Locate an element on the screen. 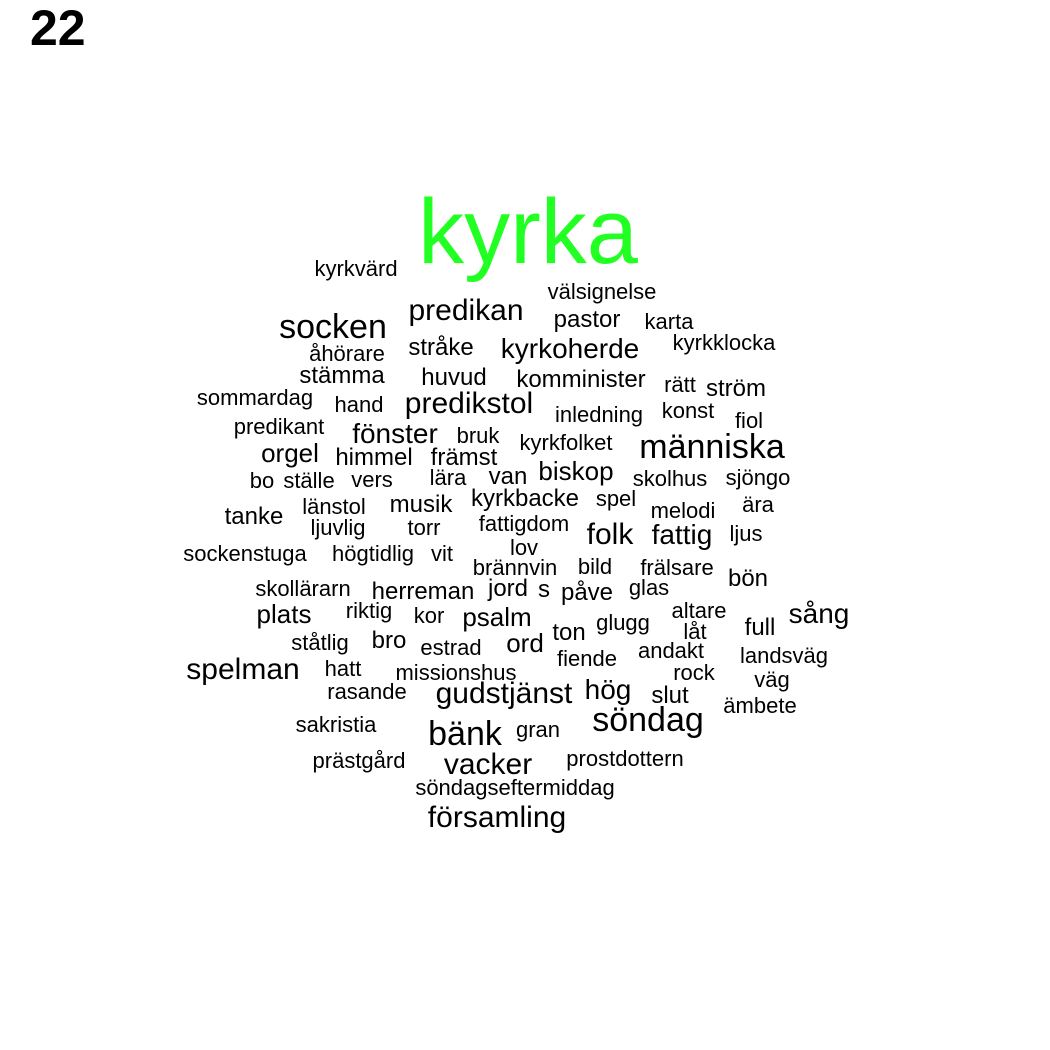 This screenshot has height=1050, width=1050. cloud-word-25: kyrkfolket is located at coordinates (566, 442).